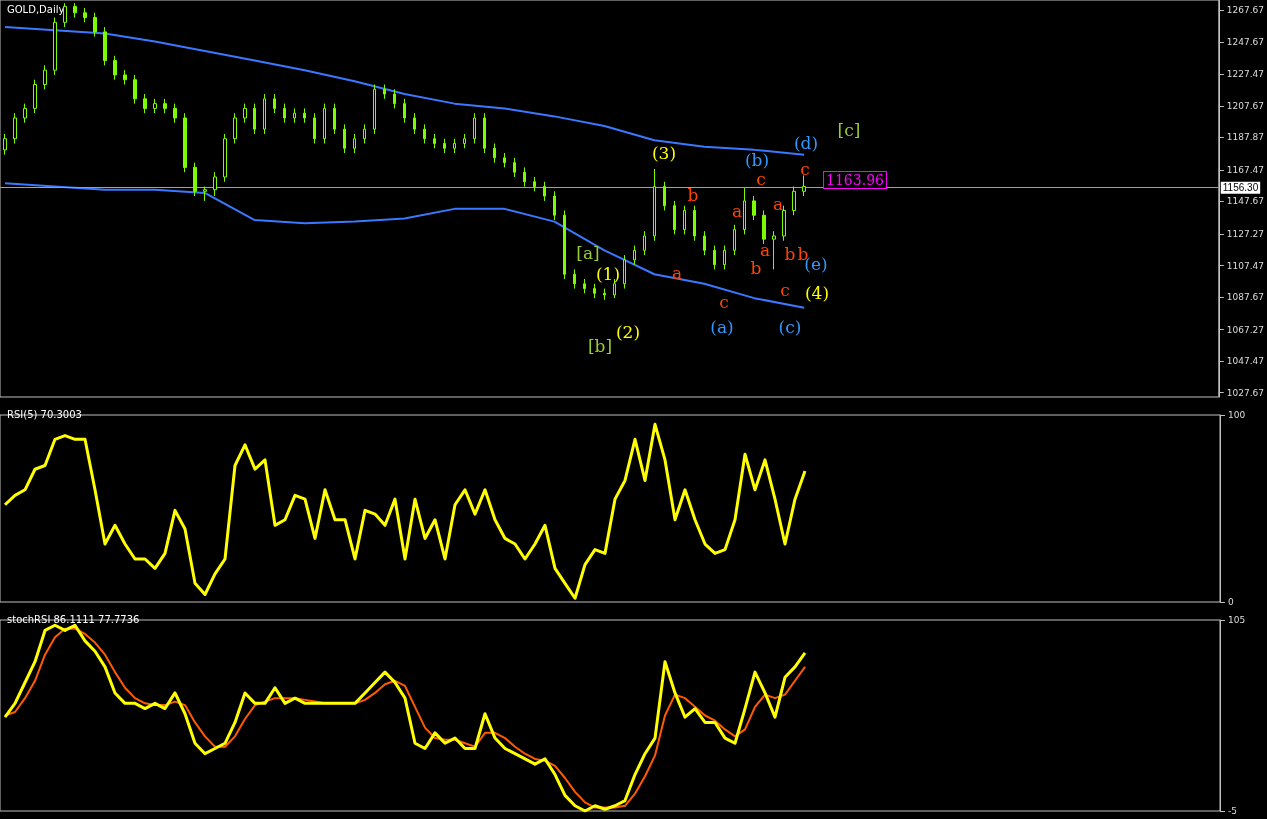 This screenshot has height=819, width=1267. I want to click on y-tick-label: 1207.67, so click(1245, 105).